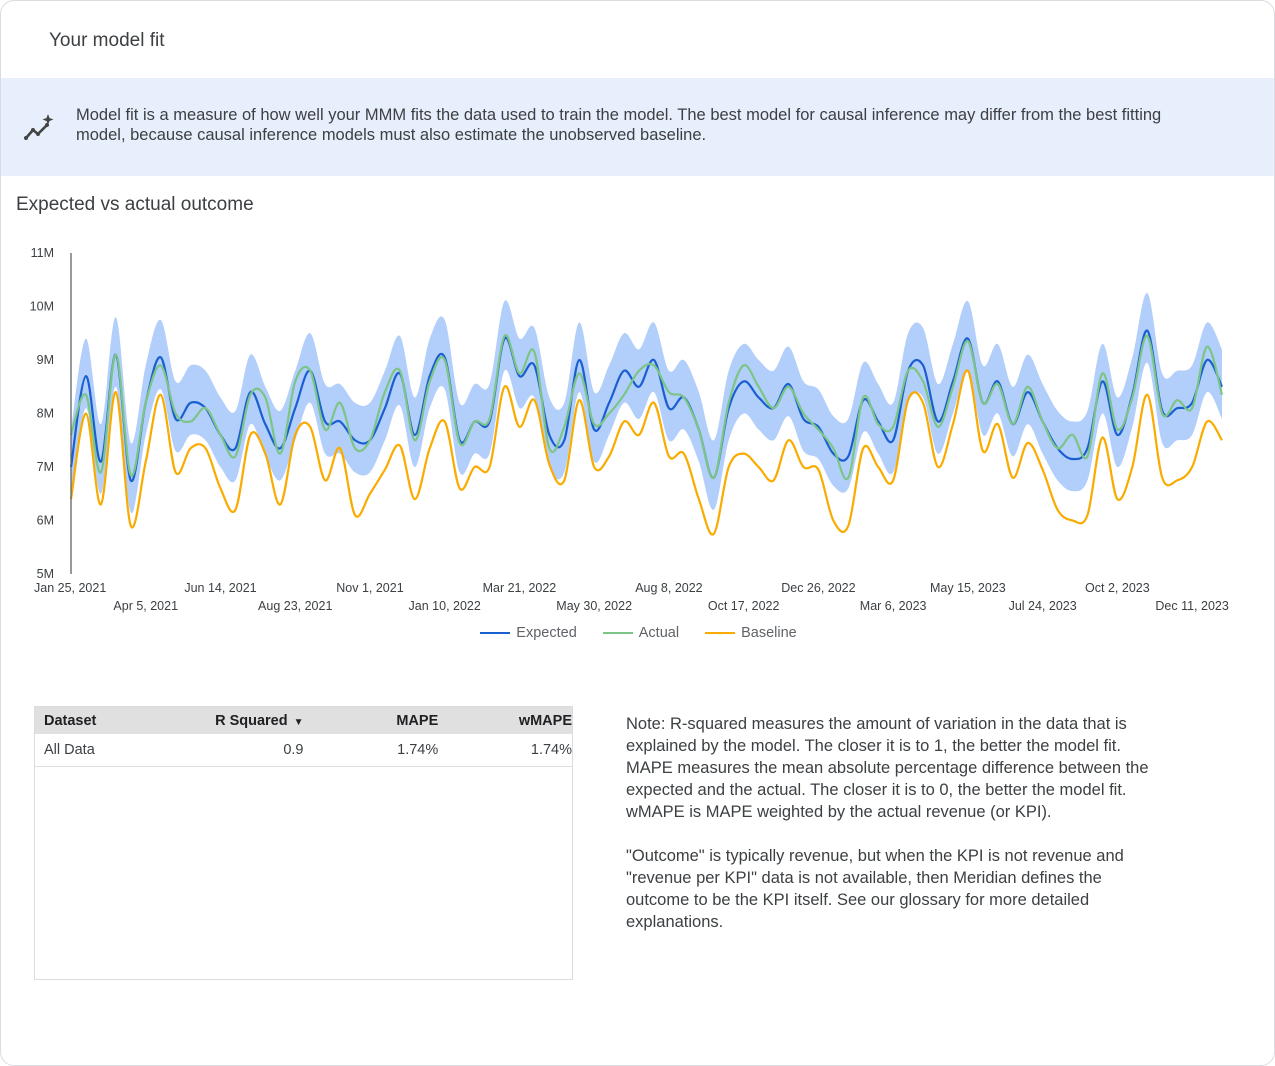 This screenshot has width=1275, height=1066. I want to click on chart-legend: Expected Actual Baseline, so click(637, 633).